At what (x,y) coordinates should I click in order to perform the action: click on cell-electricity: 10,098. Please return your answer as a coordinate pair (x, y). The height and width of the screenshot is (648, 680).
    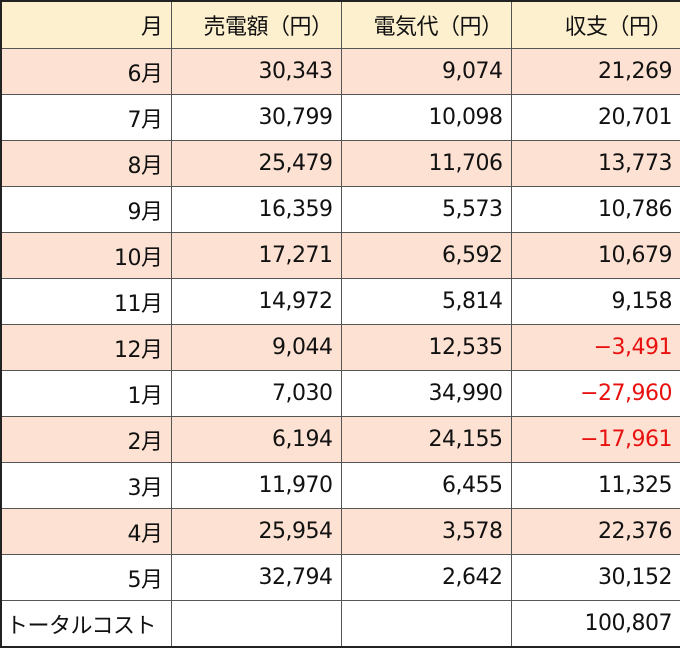
    Looking at the image, I should click on (426, 117).